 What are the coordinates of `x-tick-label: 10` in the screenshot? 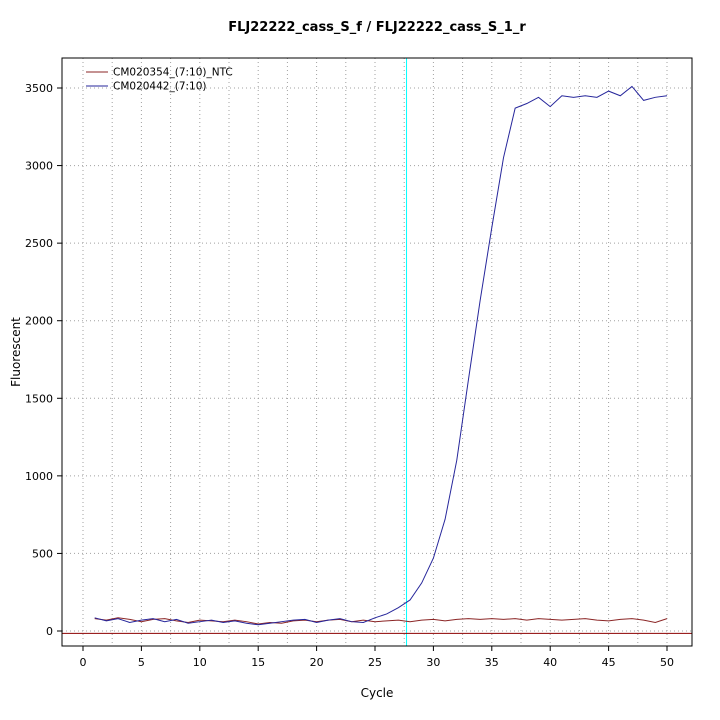 It's located at (200, 662).